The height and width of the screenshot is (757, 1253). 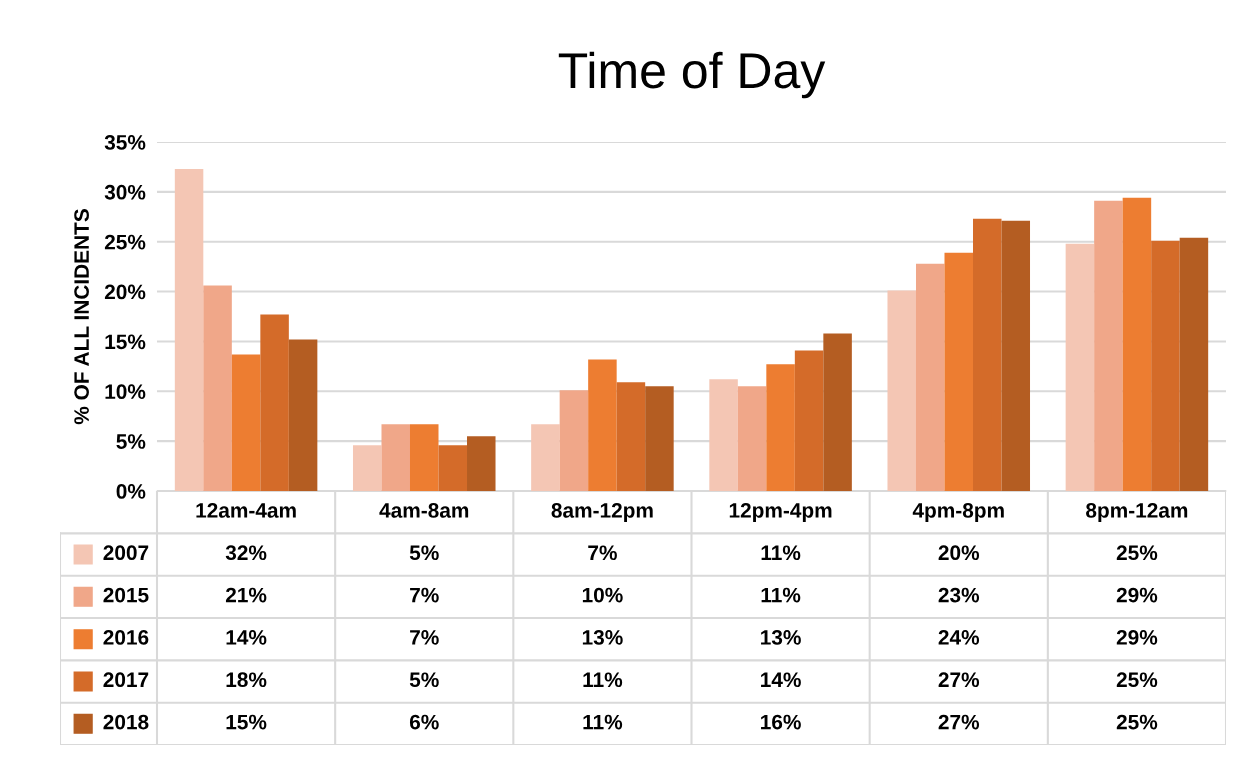 What do you see at coordinates (125, 192) in the screenshot?
I see `y-tick-label: 30%` at bounding box center [125, 192].